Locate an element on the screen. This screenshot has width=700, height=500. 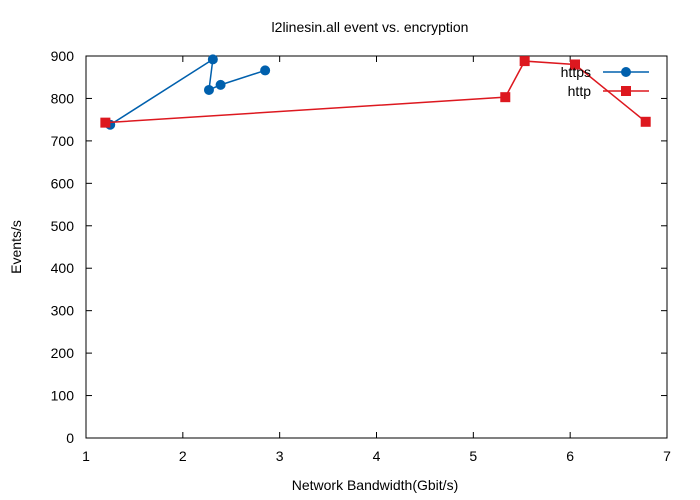
y-tick-label: 500 is located at coordinates (63, 226).